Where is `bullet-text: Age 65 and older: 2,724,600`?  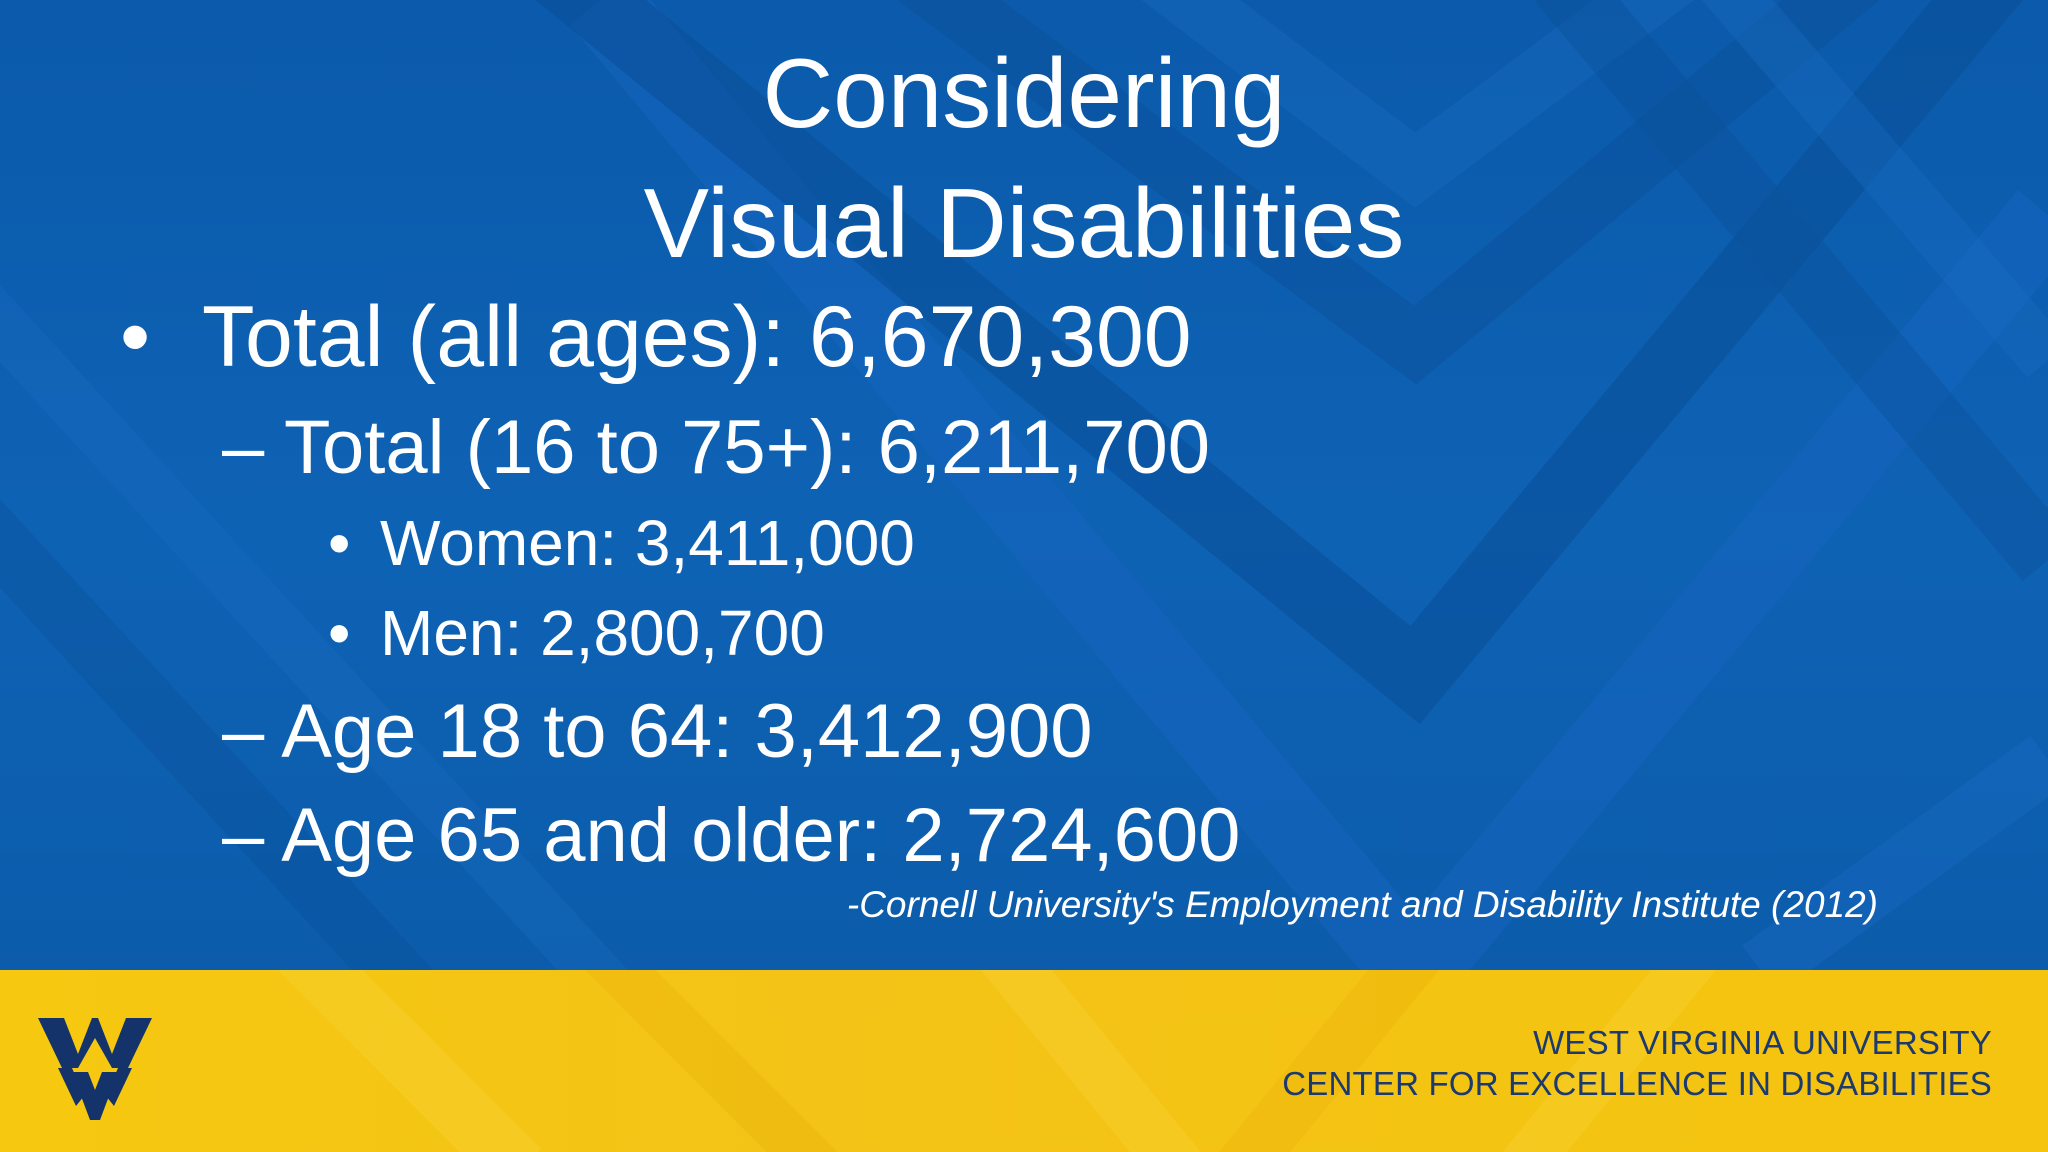 bullet-text: Age 65 and older: 2,724,600 is located at coordinates (761, 835).